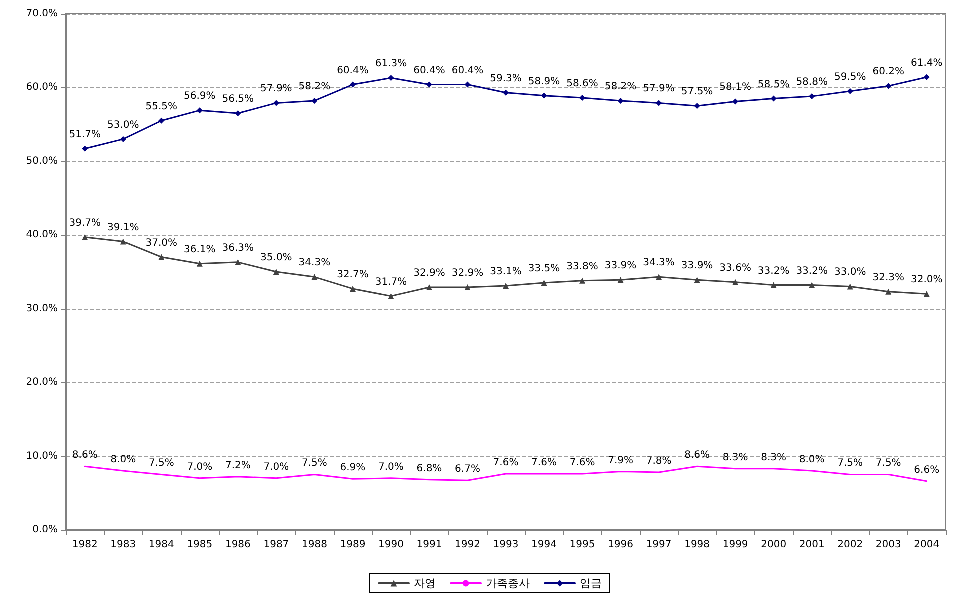  I want to click on data-label: 7.2%, so click(238, 466).